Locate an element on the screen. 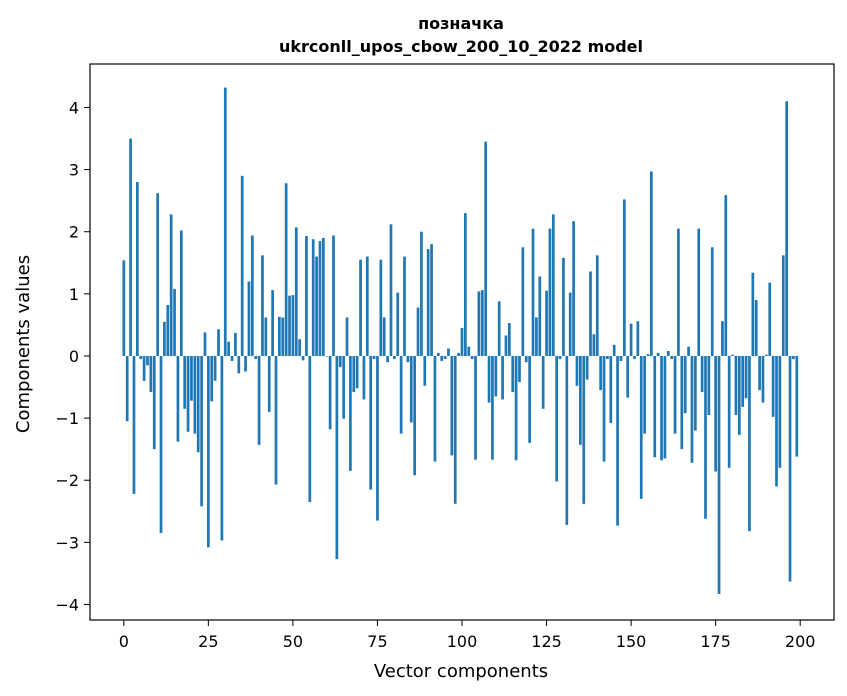  x-tick-label: 125 is located at coordinates (546, 641).